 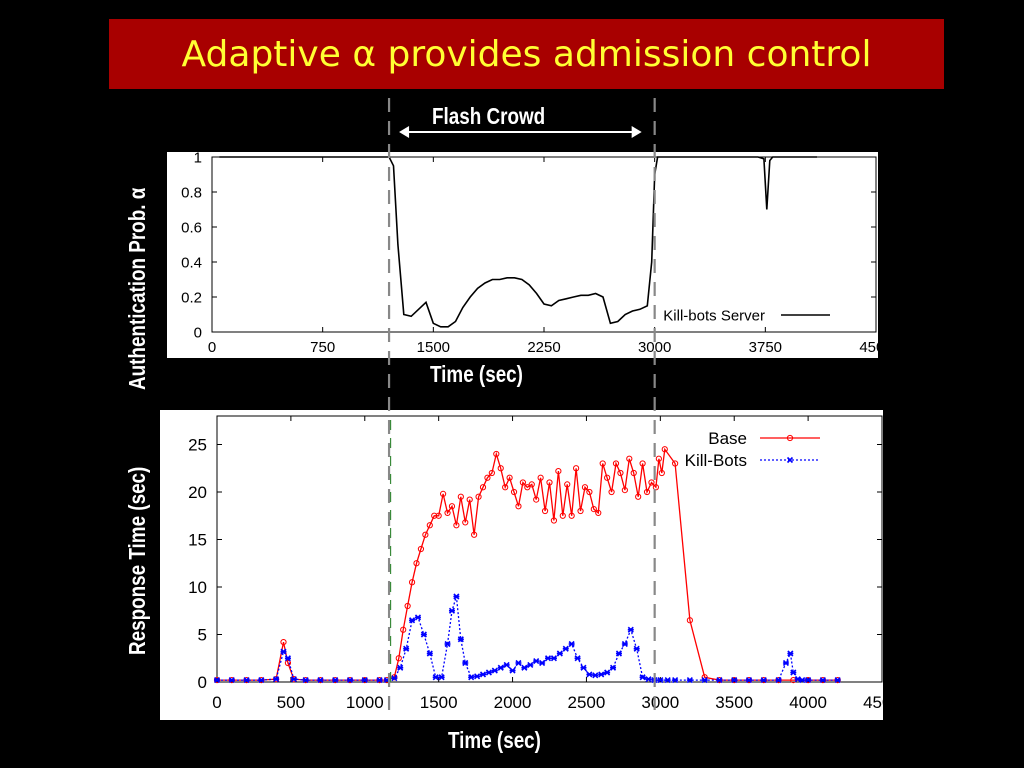 I want to click on x-tick-label: 3750, so click(x=765, y=347).